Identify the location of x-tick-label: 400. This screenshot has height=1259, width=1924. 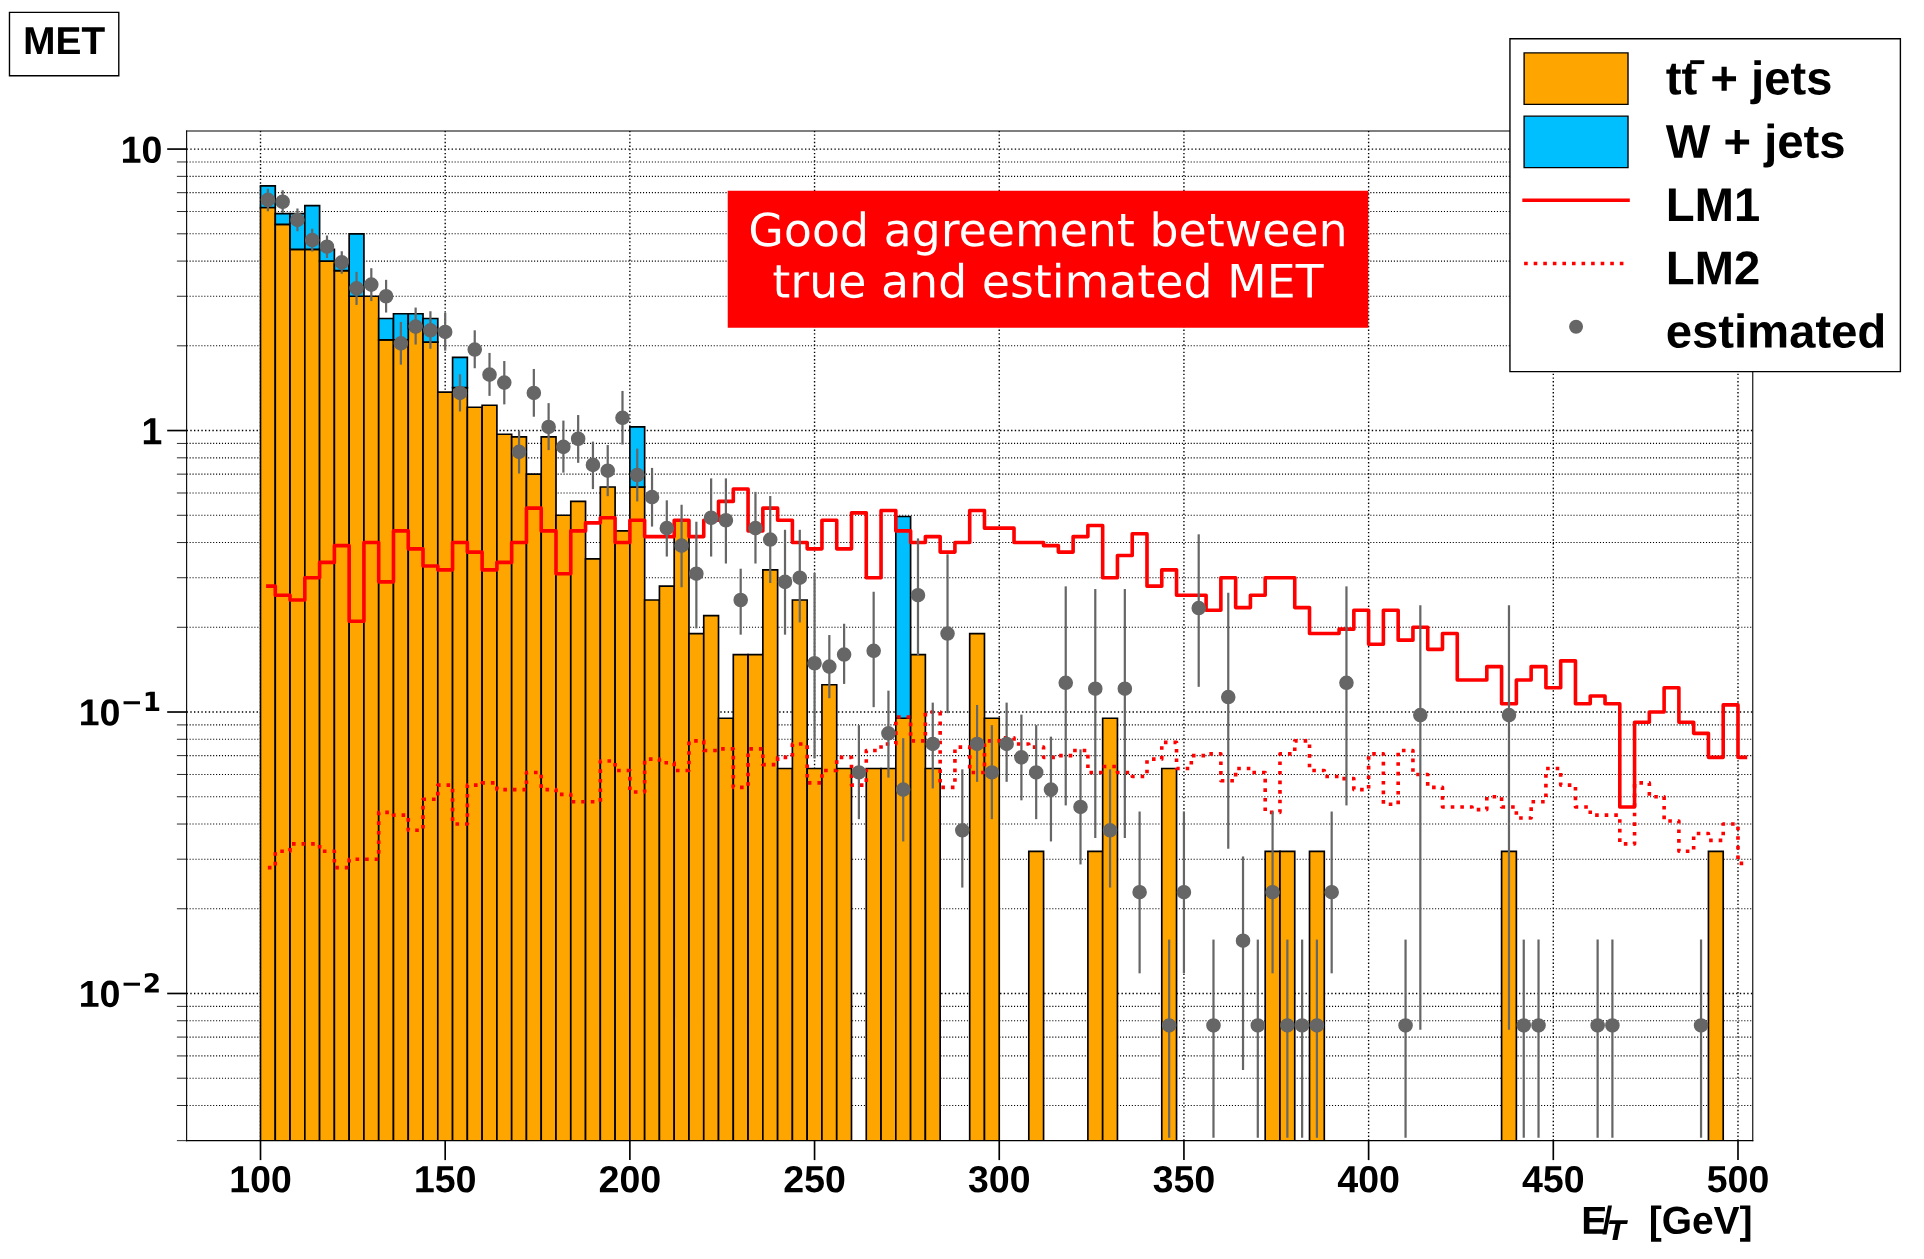
(1368, 1179).